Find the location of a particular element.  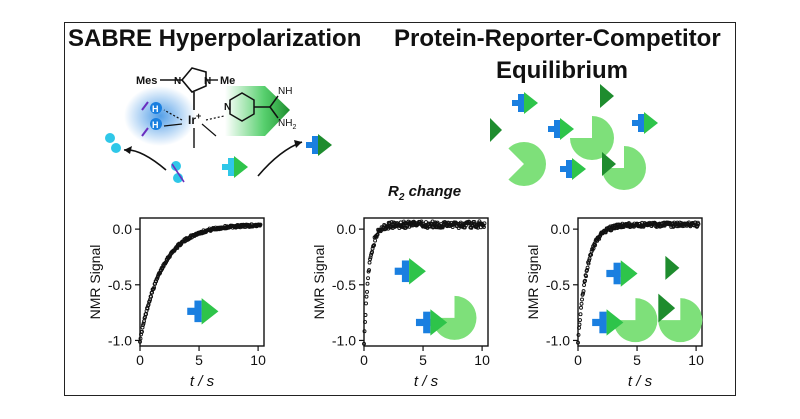

plot-reporter-only: 0 5 10 0.0 -0.5 -1.0 NMR Signal t / s is located at coordinates (176, 303).